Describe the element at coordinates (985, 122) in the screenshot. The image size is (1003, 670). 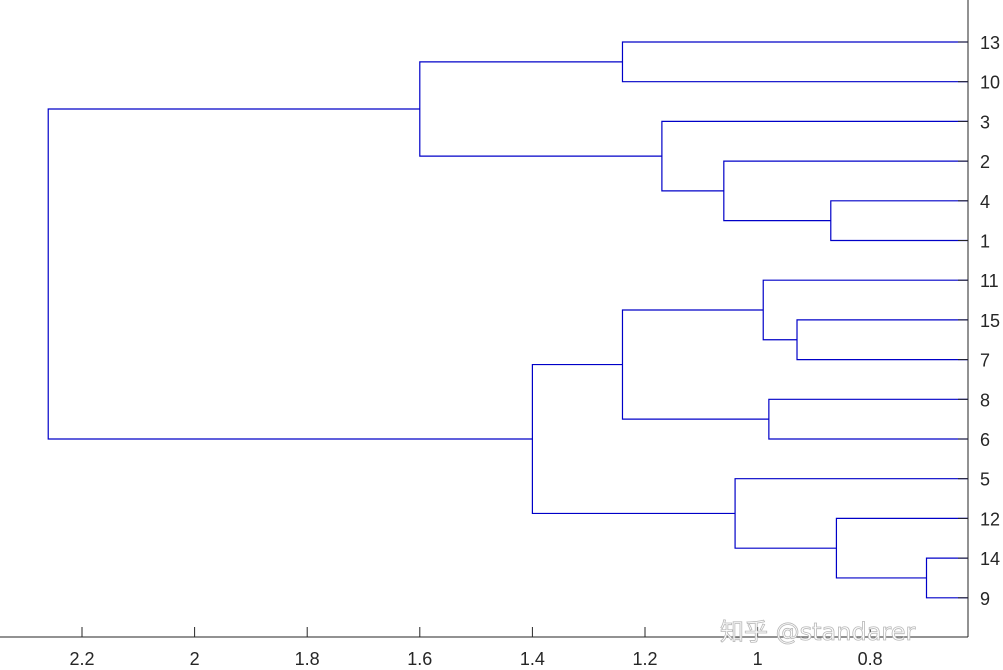
I see `leaf-label: 3` at that location.